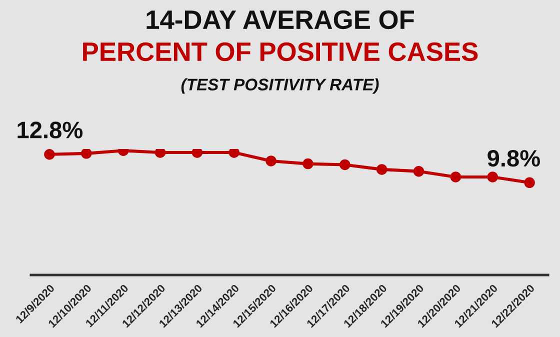 The height and width of the screenshot is (337, 560). What do you see at coordinates (50, 130) in the screenshot?
I see `data-label: 12.8%` at bounding box center [50, 130].